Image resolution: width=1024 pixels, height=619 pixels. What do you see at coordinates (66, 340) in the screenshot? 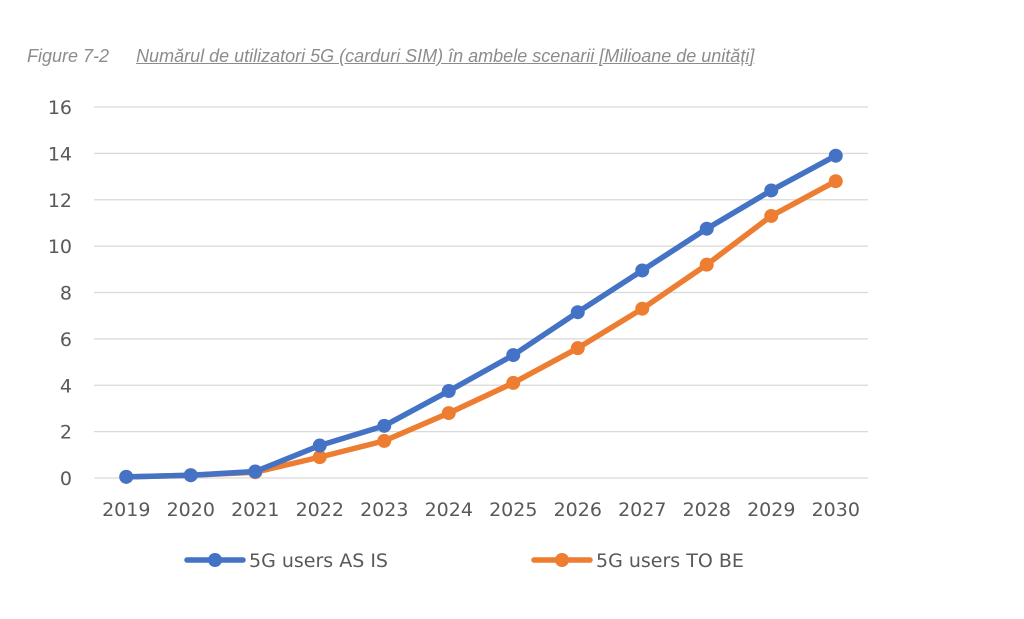
I see `y-tick-label: 6` at bounding box center [66, 340].